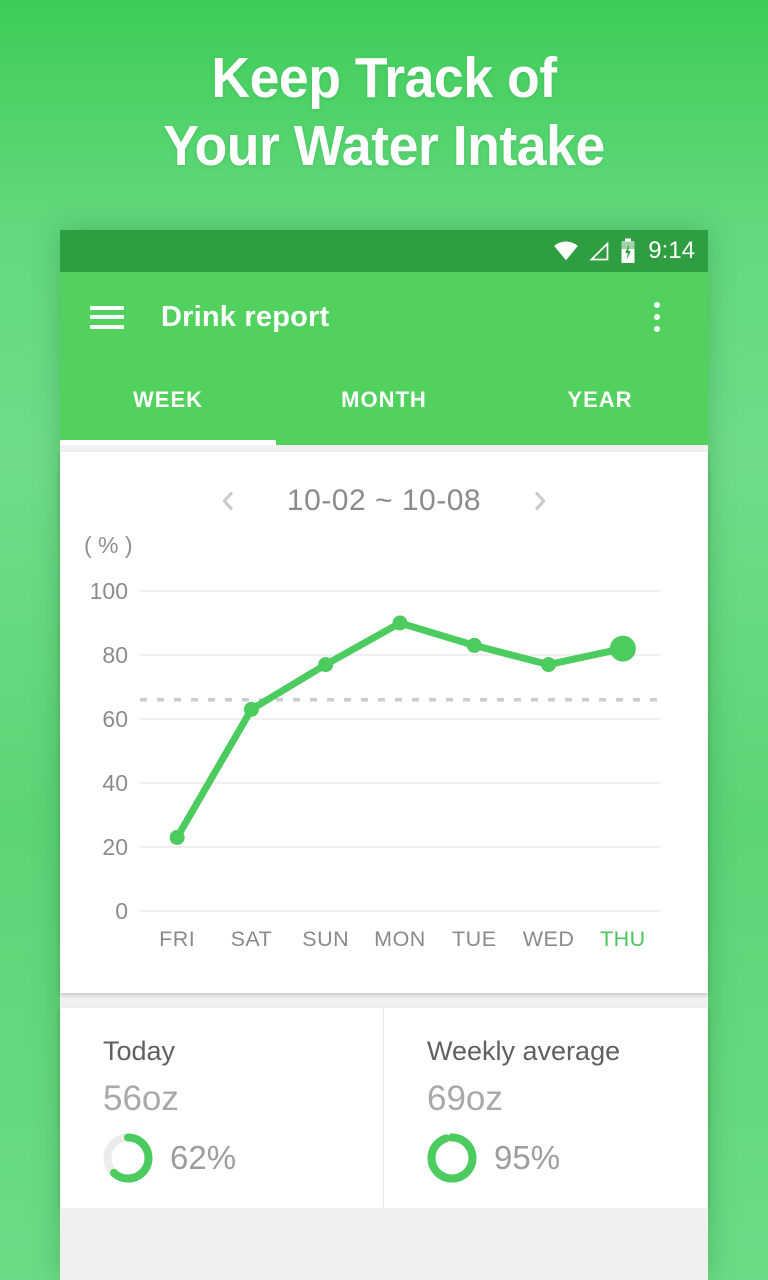 This screenshot has width=768, height=1280. I want to click on y-tick-label: 40, so click(115, 783).